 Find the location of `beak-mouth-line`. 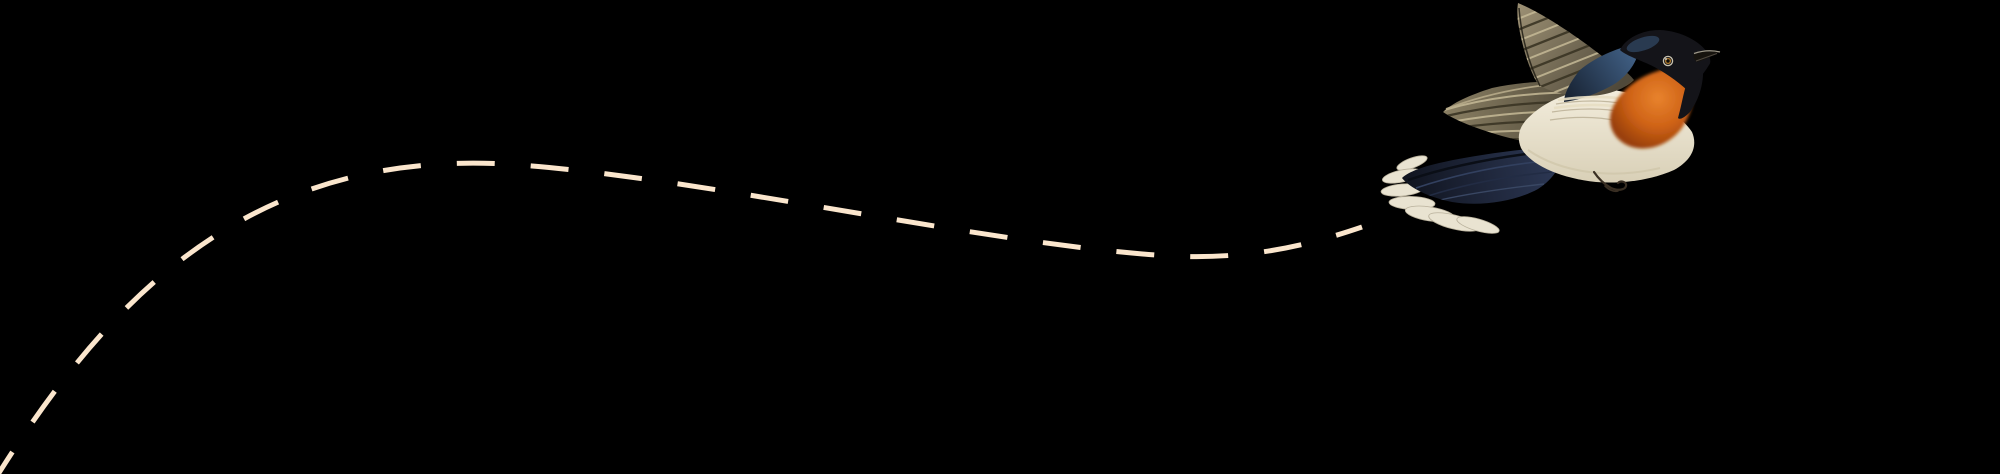

beak-mouth-line is located at coordinates (1706, 57).